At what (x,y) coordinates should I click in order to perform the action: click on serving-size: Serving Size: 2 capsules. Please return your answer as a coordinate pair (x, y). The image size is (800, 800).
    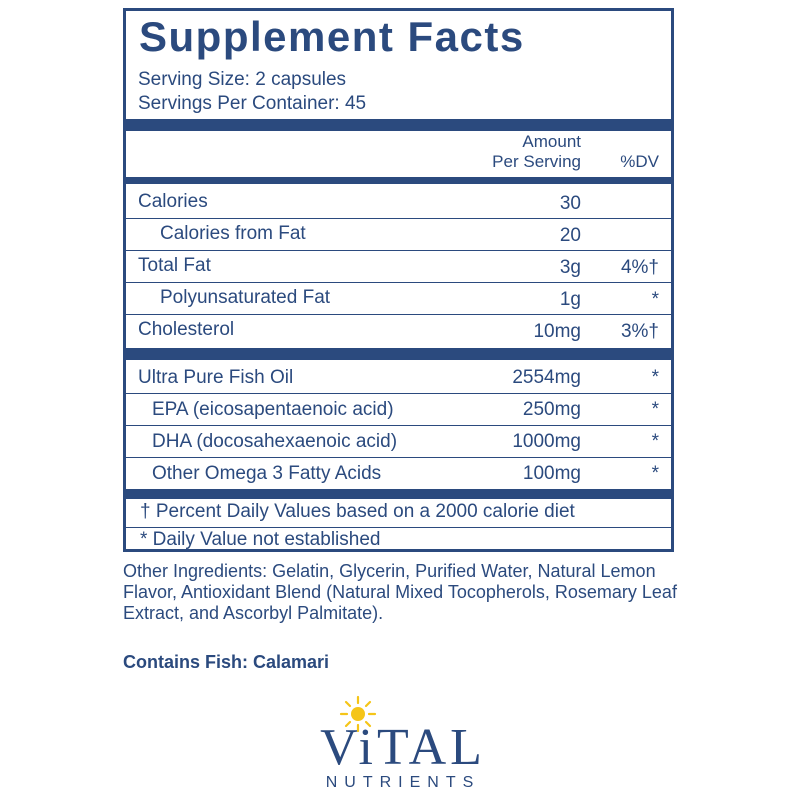
    Looking at the image, I should click on (242, 79).